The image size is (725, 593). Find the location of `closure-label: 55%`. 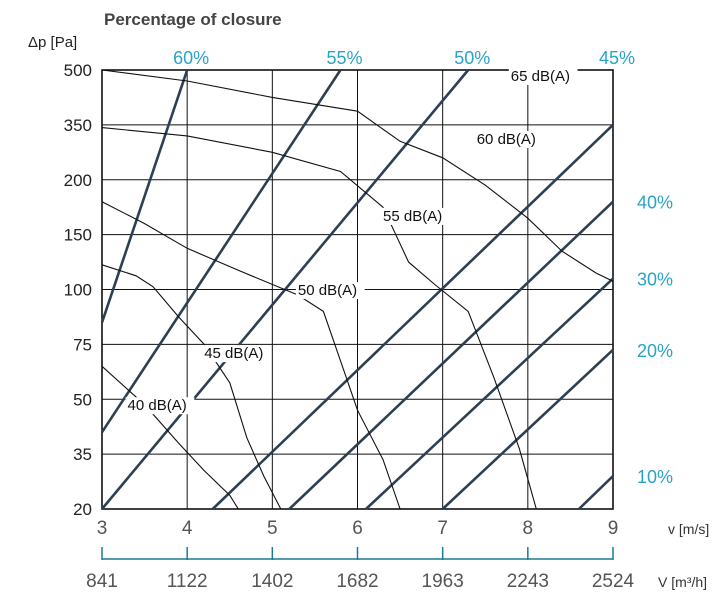

closure-label: 55% is located at coordinates (344, 58).